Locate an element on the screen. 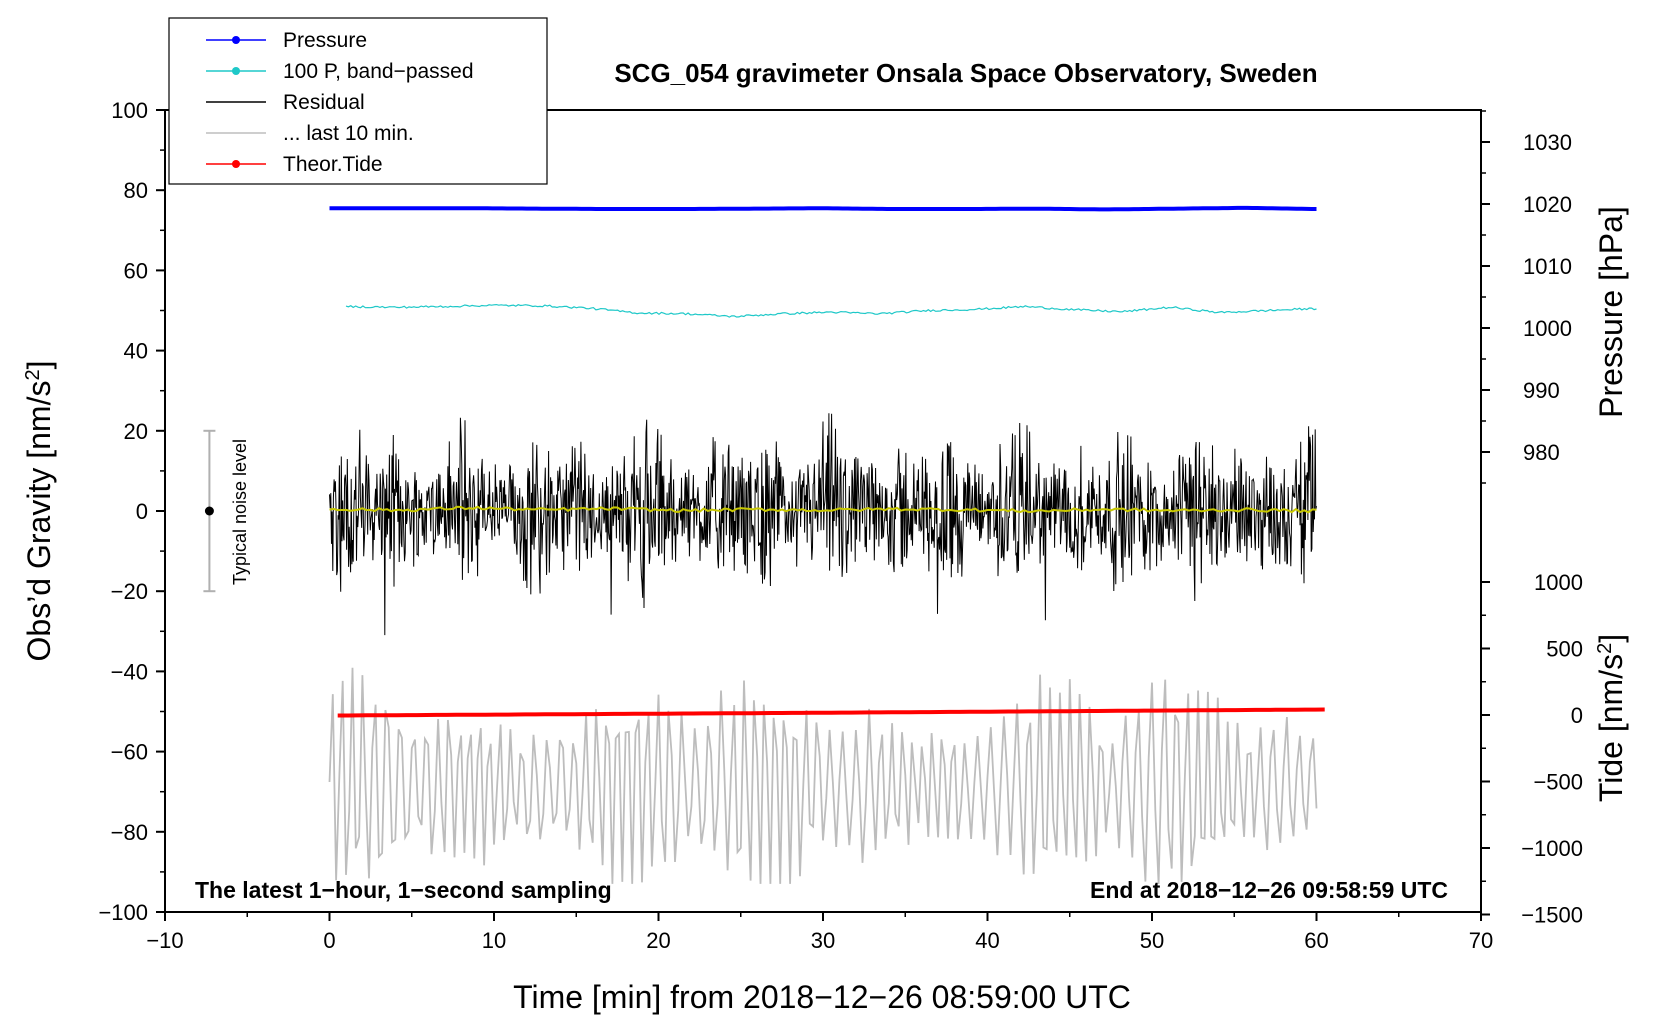 This screenshot has width=1660, height=1020. y-tick-label: 100 is located at coordinates (129, 110).